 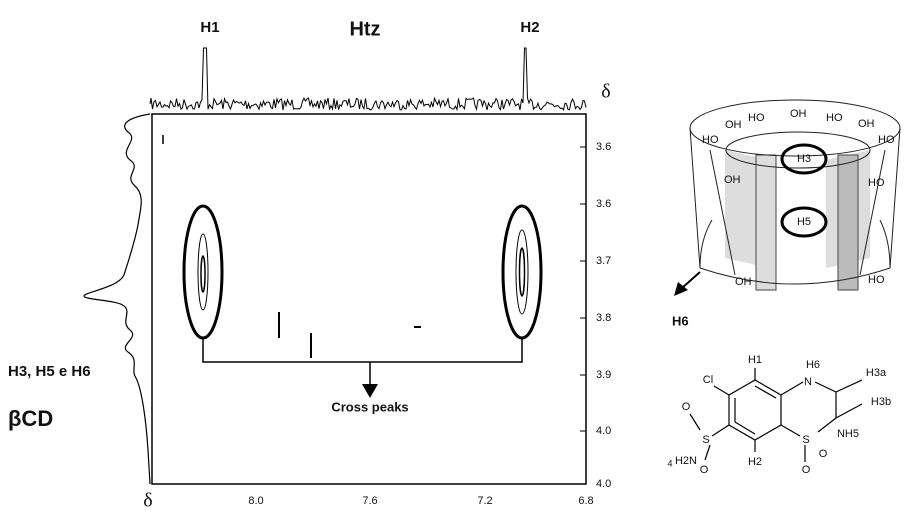 I want to click on x-tick-label: 8.0, so click(x=255, y=501).